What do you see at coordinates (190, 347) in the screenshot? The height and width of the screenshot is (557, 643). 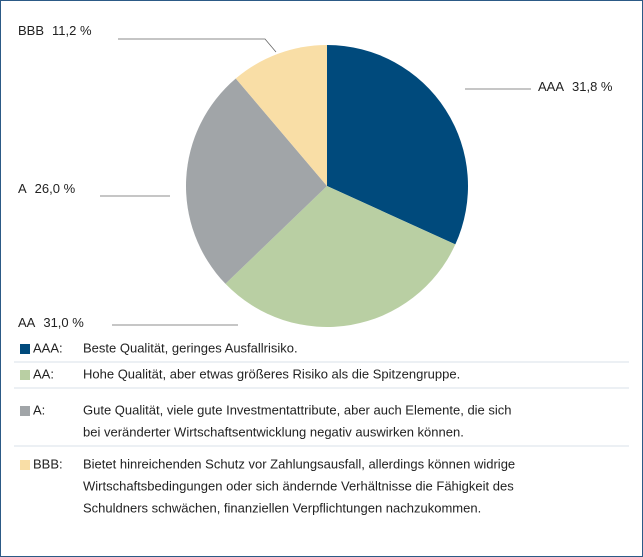 I see `legend-text: Beste Qualität, geringes Ausfallrisiko.` at bounding box center [190, 347].